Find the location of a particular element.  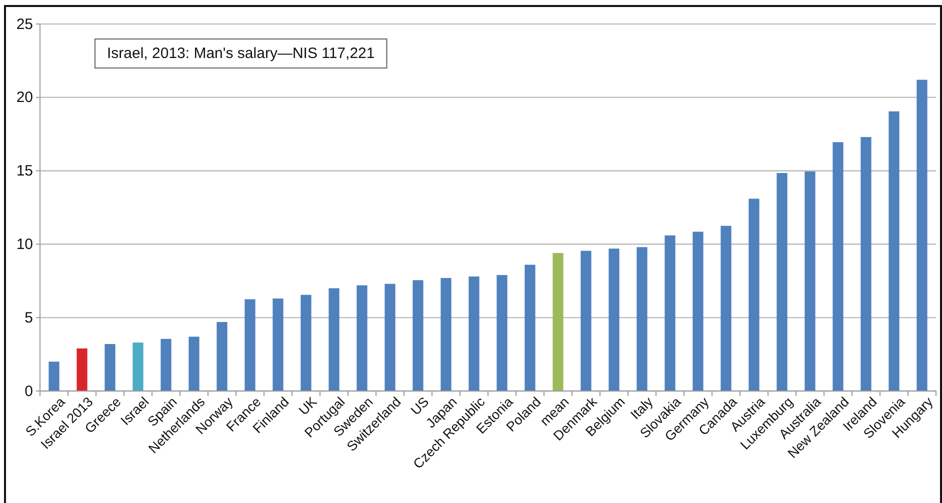

y-tick-label: 25 is located at coordinates (24, 24).